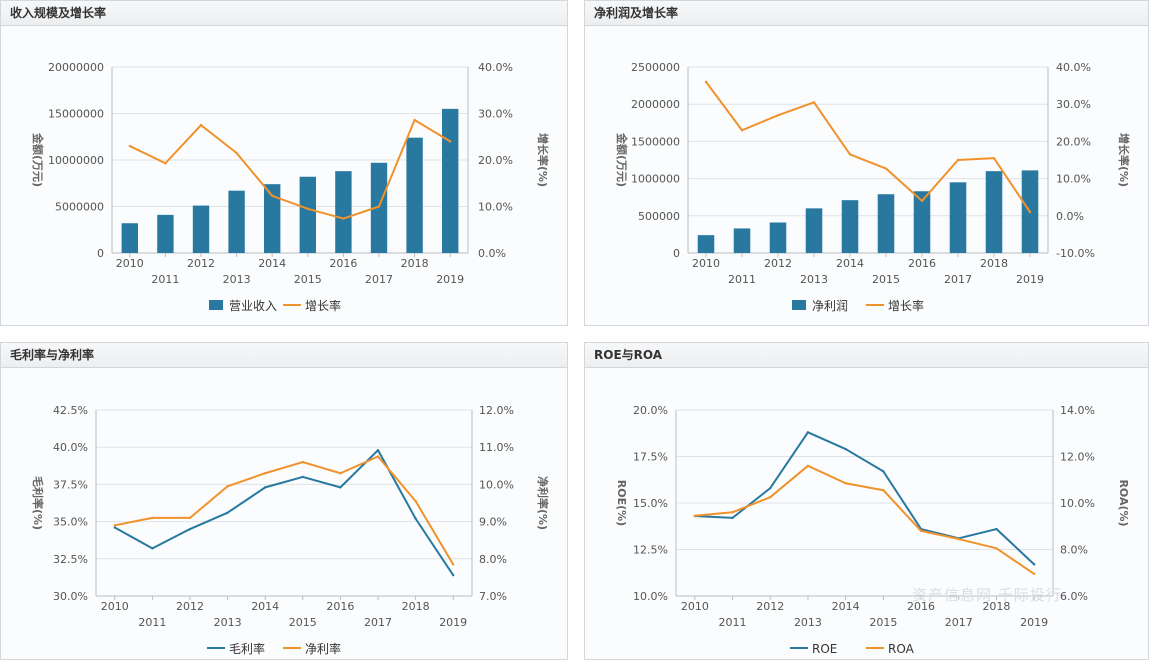 The width and height of the screenshot is (1149, 660). I want to click on left-axis-tick: 20000000, so click(76, 67).